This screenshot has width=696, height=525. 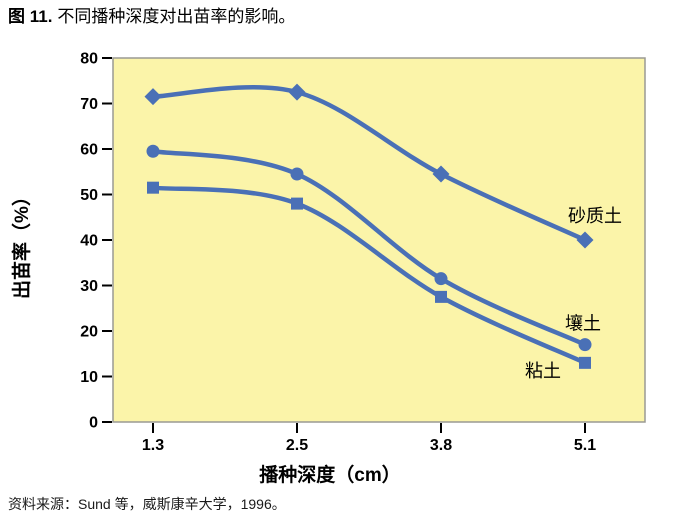 What do you see at coordinates (89, 377) in the screenshot?
I see `y-tick-label: 10` at bounding box center [89, 377].